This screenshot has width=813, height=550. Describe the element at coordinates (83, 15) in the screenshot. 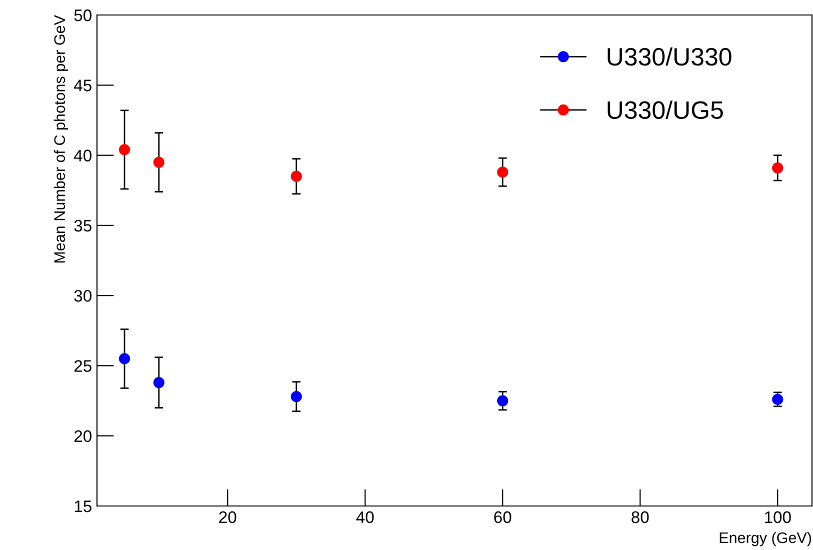

I see `y-tick-label: 50` at that location.